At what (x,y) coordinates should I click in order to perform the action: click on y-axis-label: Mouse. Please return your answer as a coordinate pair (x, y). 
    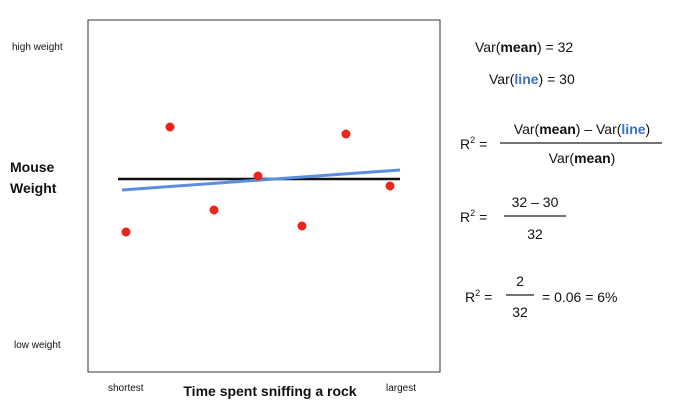
    Looking at the image, I should click on (32, 167).